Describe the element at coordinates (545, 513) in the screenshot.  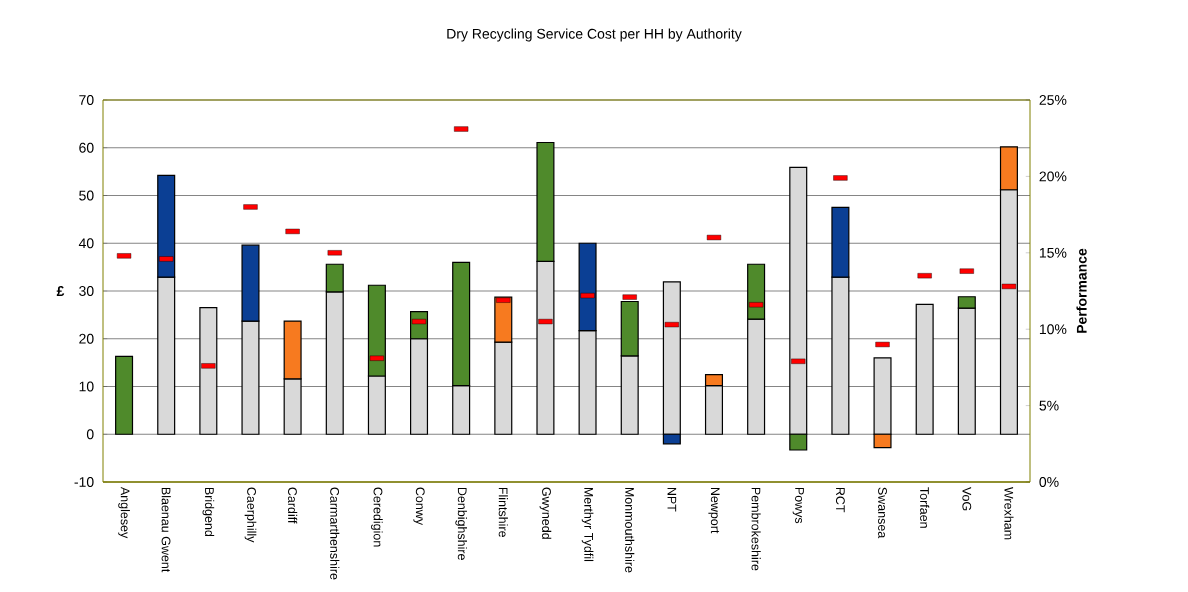
I see `x-tick-label: Gwynedd` at that location.